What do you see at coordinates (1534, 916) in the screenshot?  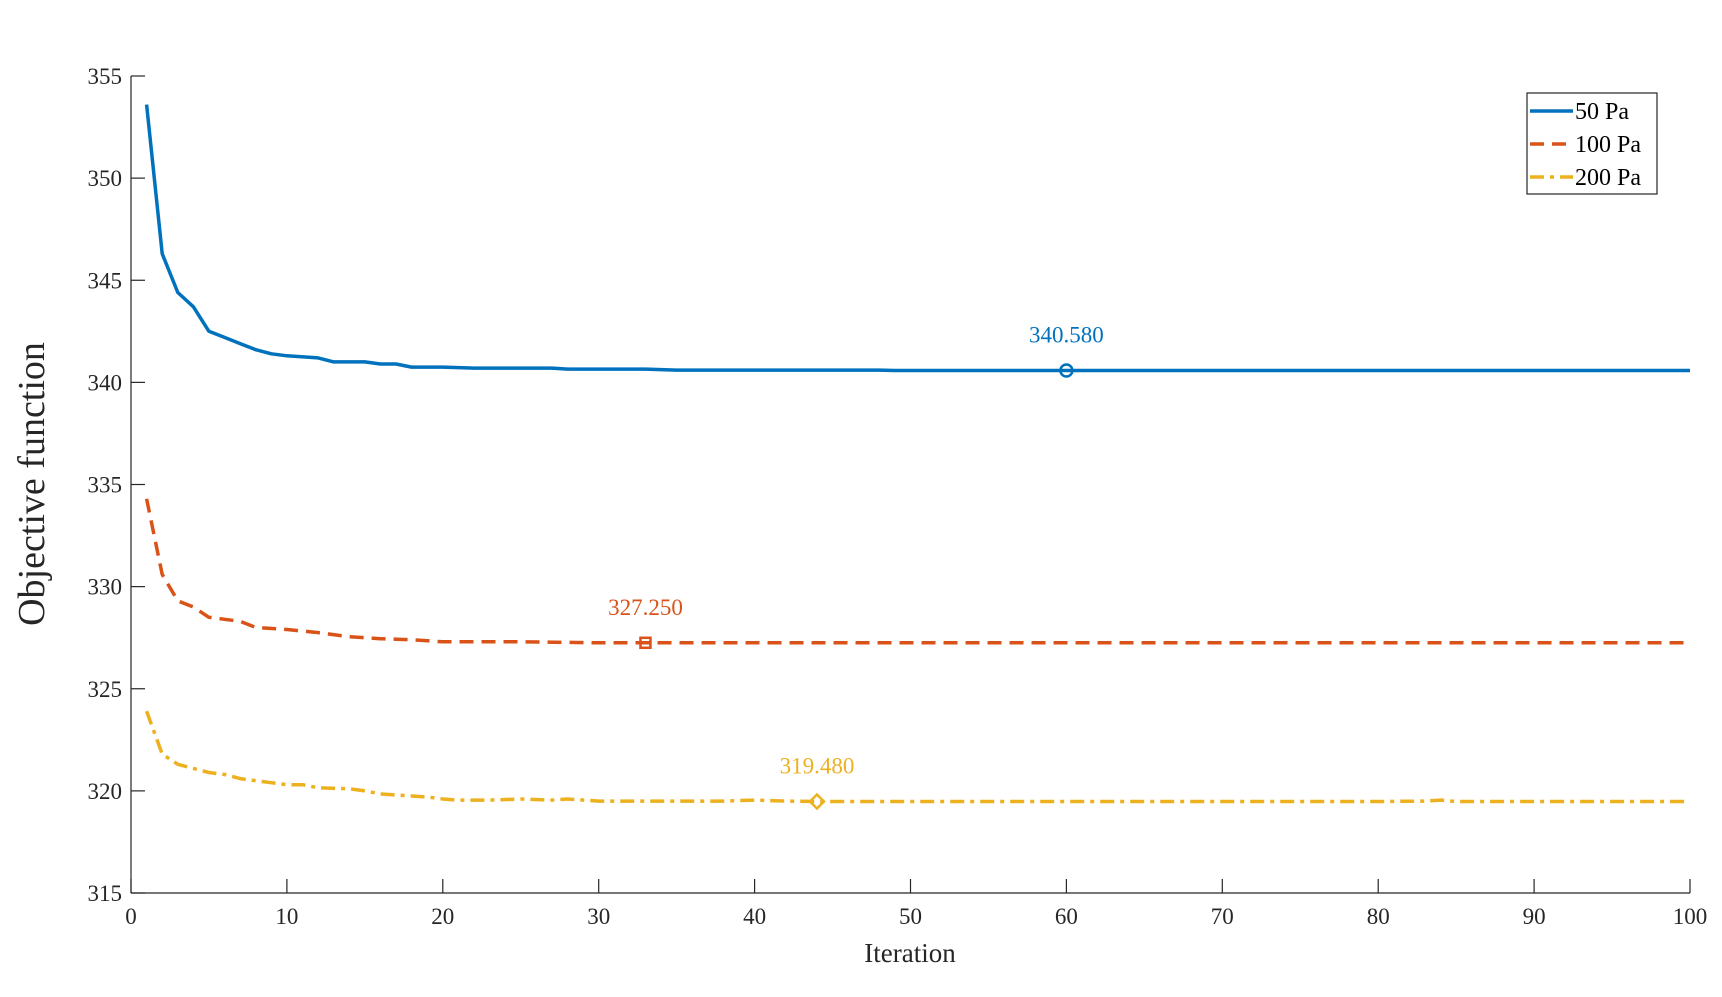 I see `x-tick-label: 90` at bounding box center [1534, 916].